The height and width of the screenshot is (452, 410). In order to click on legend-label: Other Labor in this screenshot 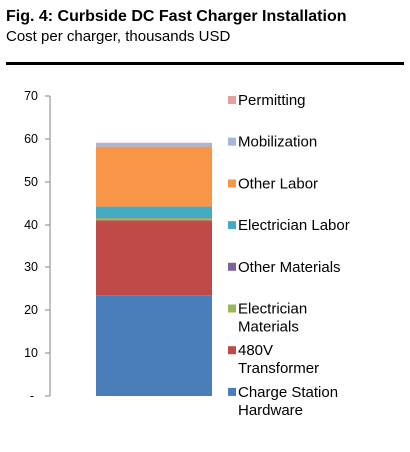, I will do `click(278, 183)`.